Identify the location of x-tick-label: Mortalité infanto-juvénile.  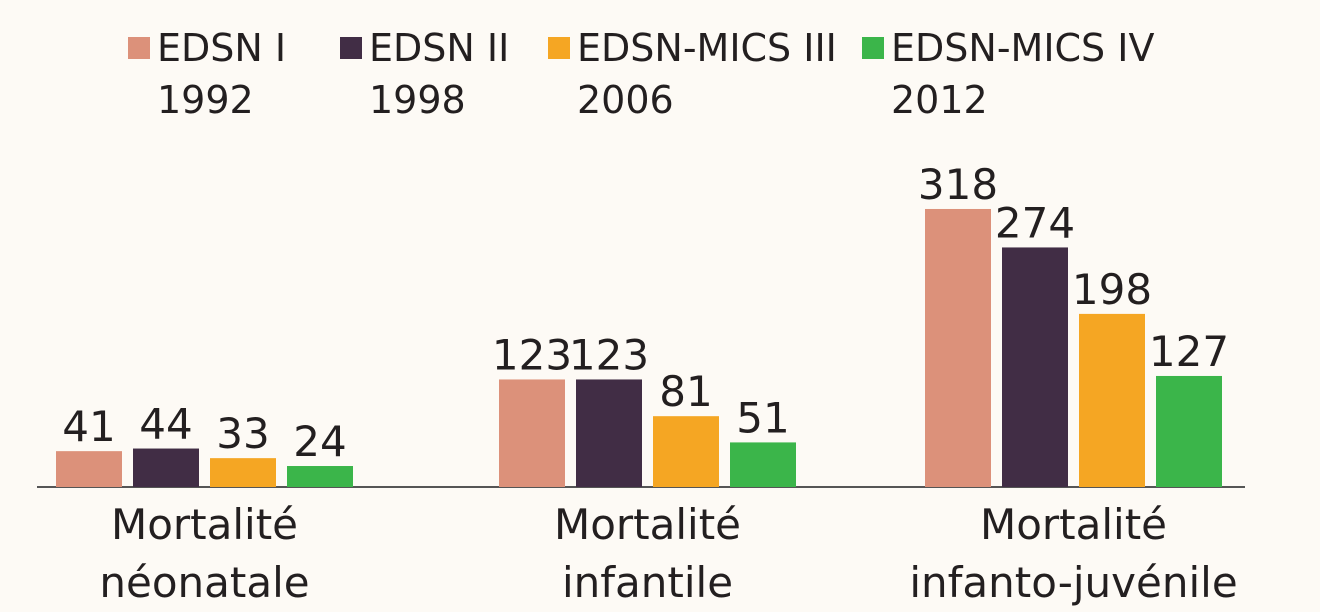
(1073, 553).